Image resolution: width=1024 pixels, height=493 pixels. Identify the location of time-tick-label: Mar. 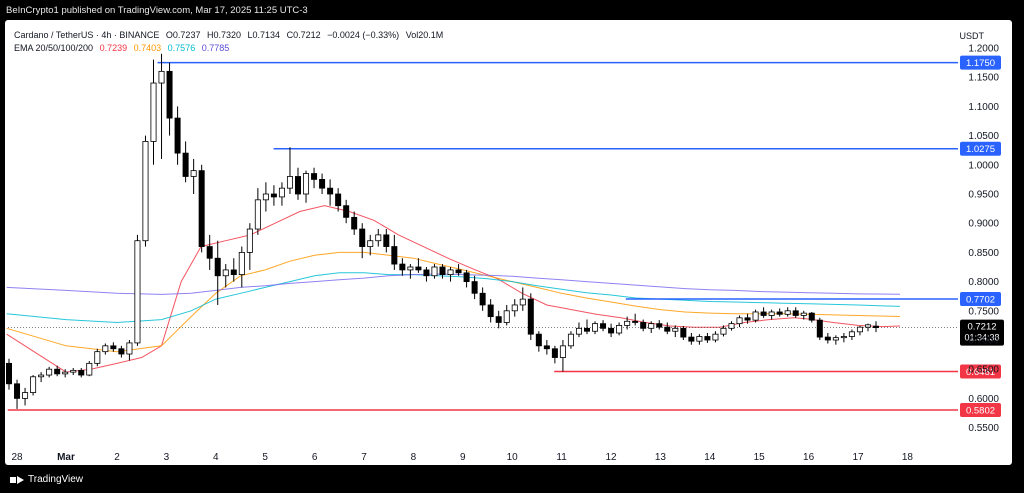
(66, 457).